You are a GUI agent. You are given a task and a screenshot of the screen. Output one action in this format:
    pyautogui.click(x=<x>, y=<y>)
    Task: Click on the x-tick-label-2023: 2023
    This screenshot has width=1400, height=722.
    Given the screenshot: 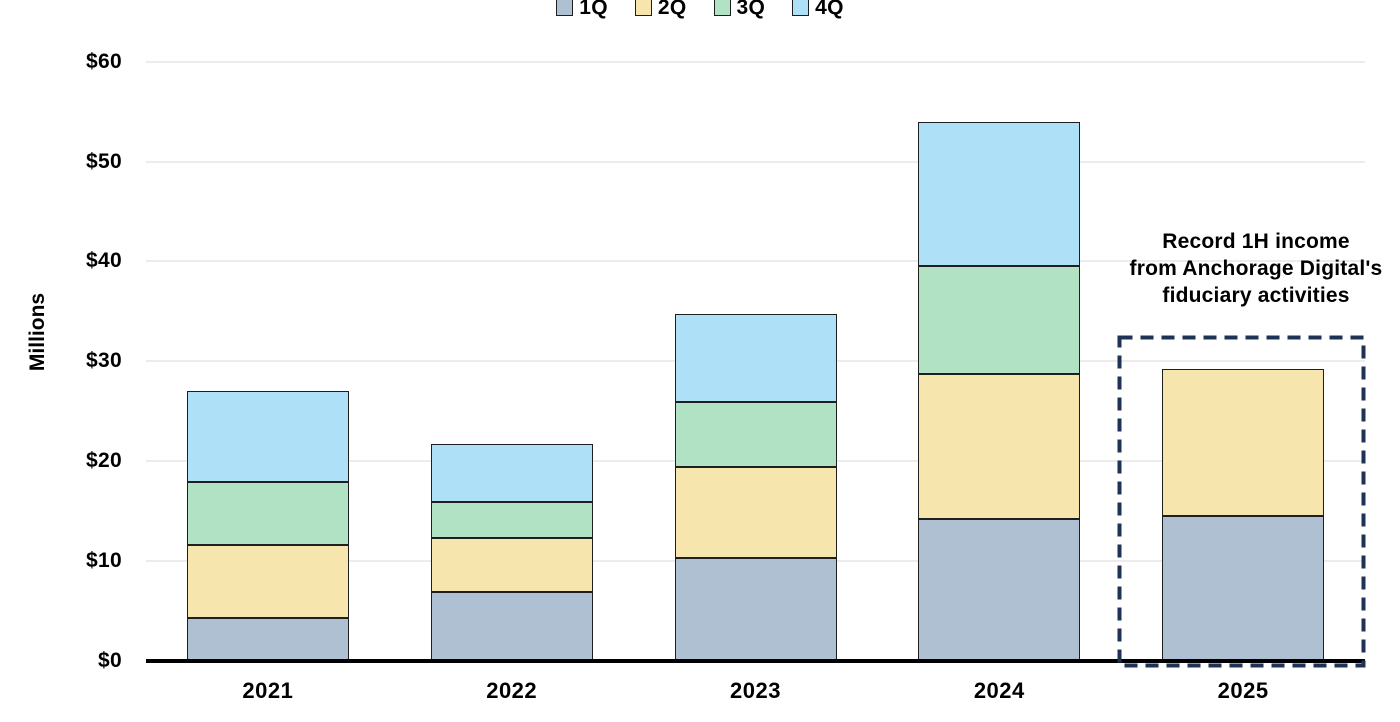 What is the action you would take?
    pyautogui.click(x=755, y=690)
    